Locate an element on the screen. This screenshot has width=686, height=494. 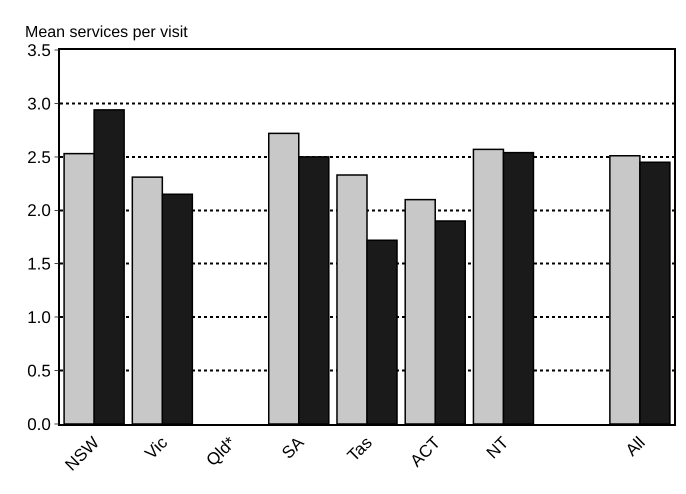
y-tick-label: 2.0 is located at coordinates (39, 210).